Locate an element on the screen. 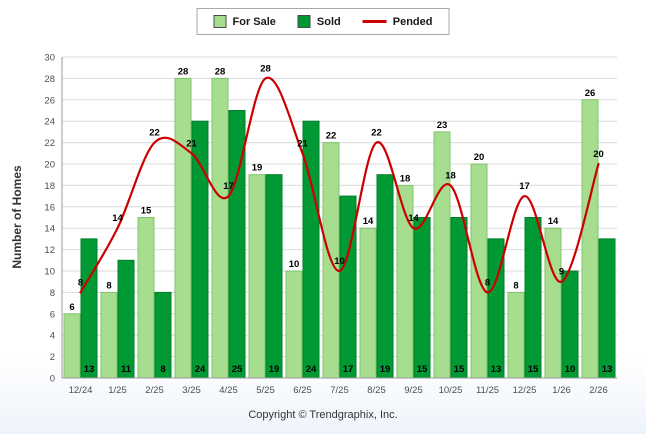 The height and width of the screenshot is (434, 646). x-tick-label: 2/25 is located at coordinates (154, 390).